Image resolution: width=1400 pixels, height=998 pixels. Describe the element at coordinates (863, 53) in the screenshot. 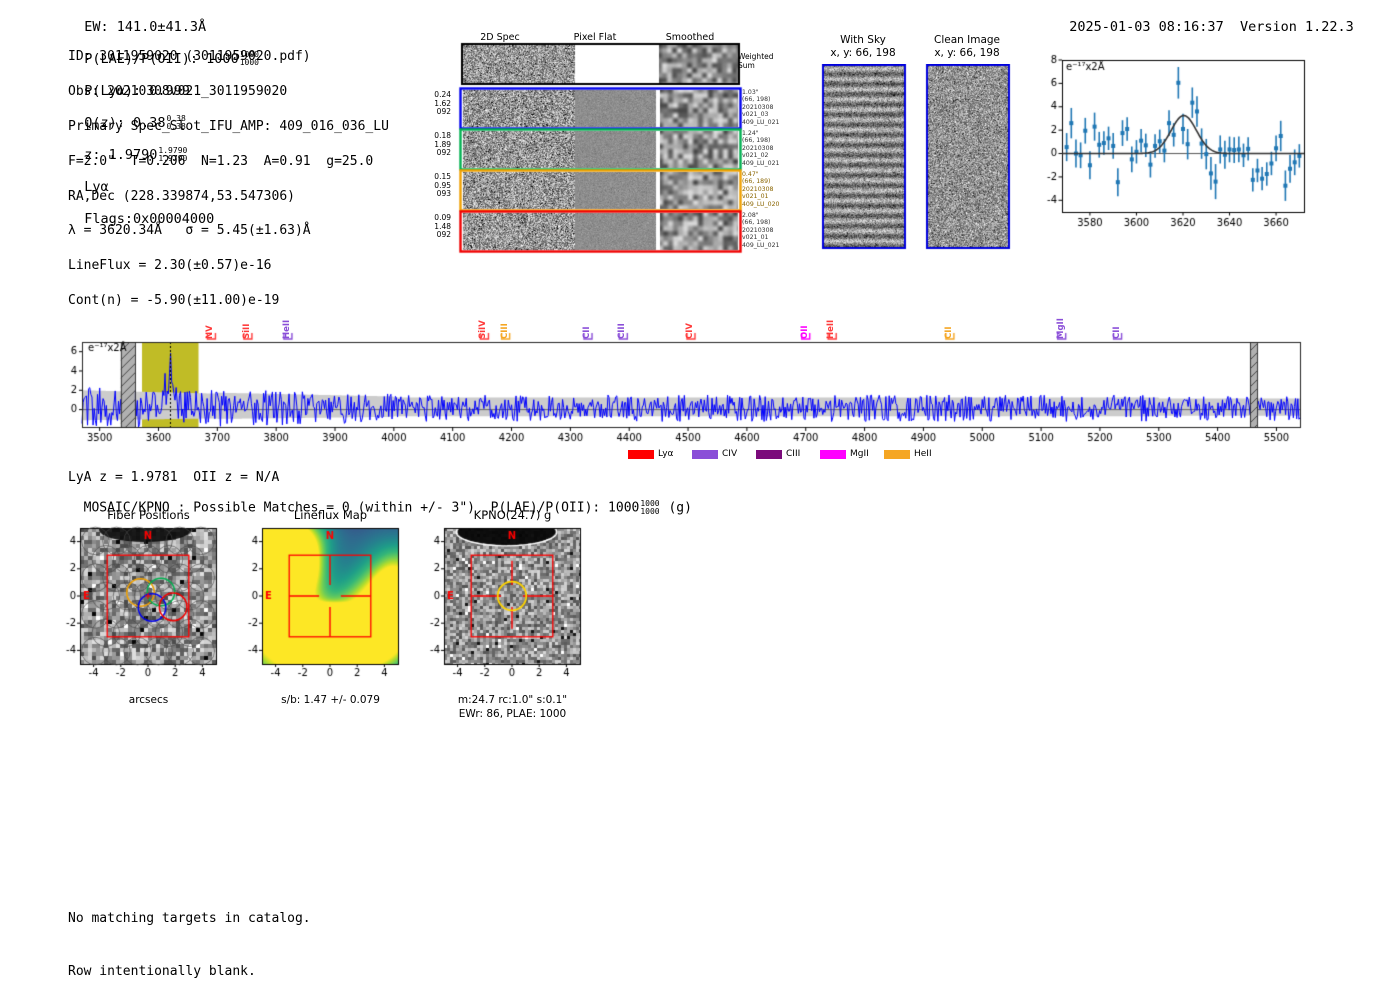

I see `cutout-sub-with-sky: x, y: 66, 198` at that location.